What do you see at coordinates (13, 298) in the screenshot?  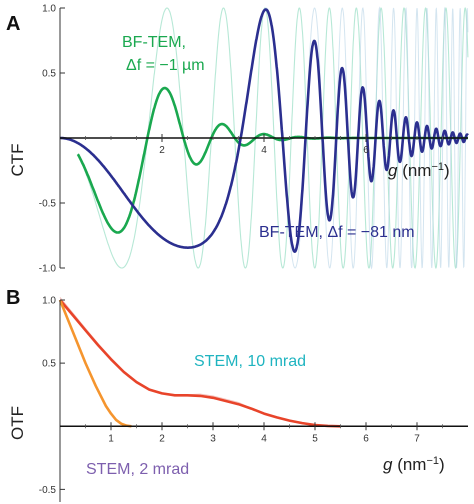 I see `panel-b-letter: B` at bounding box center [13, 298].